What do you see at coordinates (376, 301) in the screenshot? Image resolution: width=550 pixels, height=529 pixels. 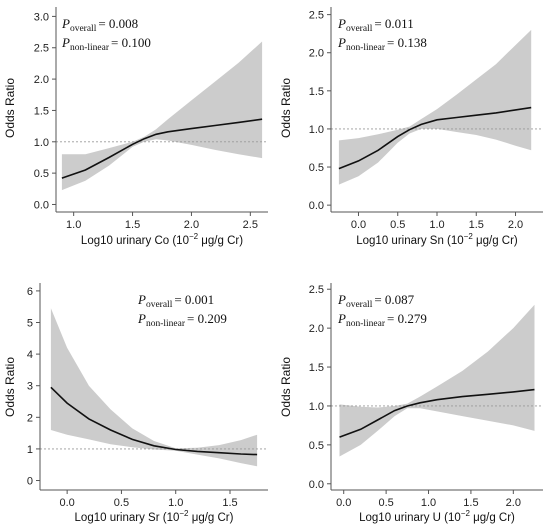 I see `p-overall-annotation: Poverall = 0.087` at bounding box center [376, 301].